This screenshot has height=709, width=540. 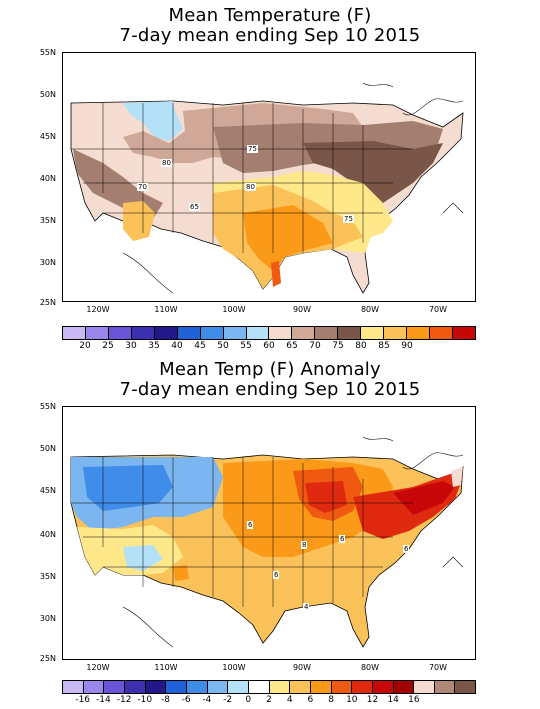 What do you see at coordinates (177, 346) in the screenshot?
I see `top-colorbar-label: 40` at bounding box center [177, 346].